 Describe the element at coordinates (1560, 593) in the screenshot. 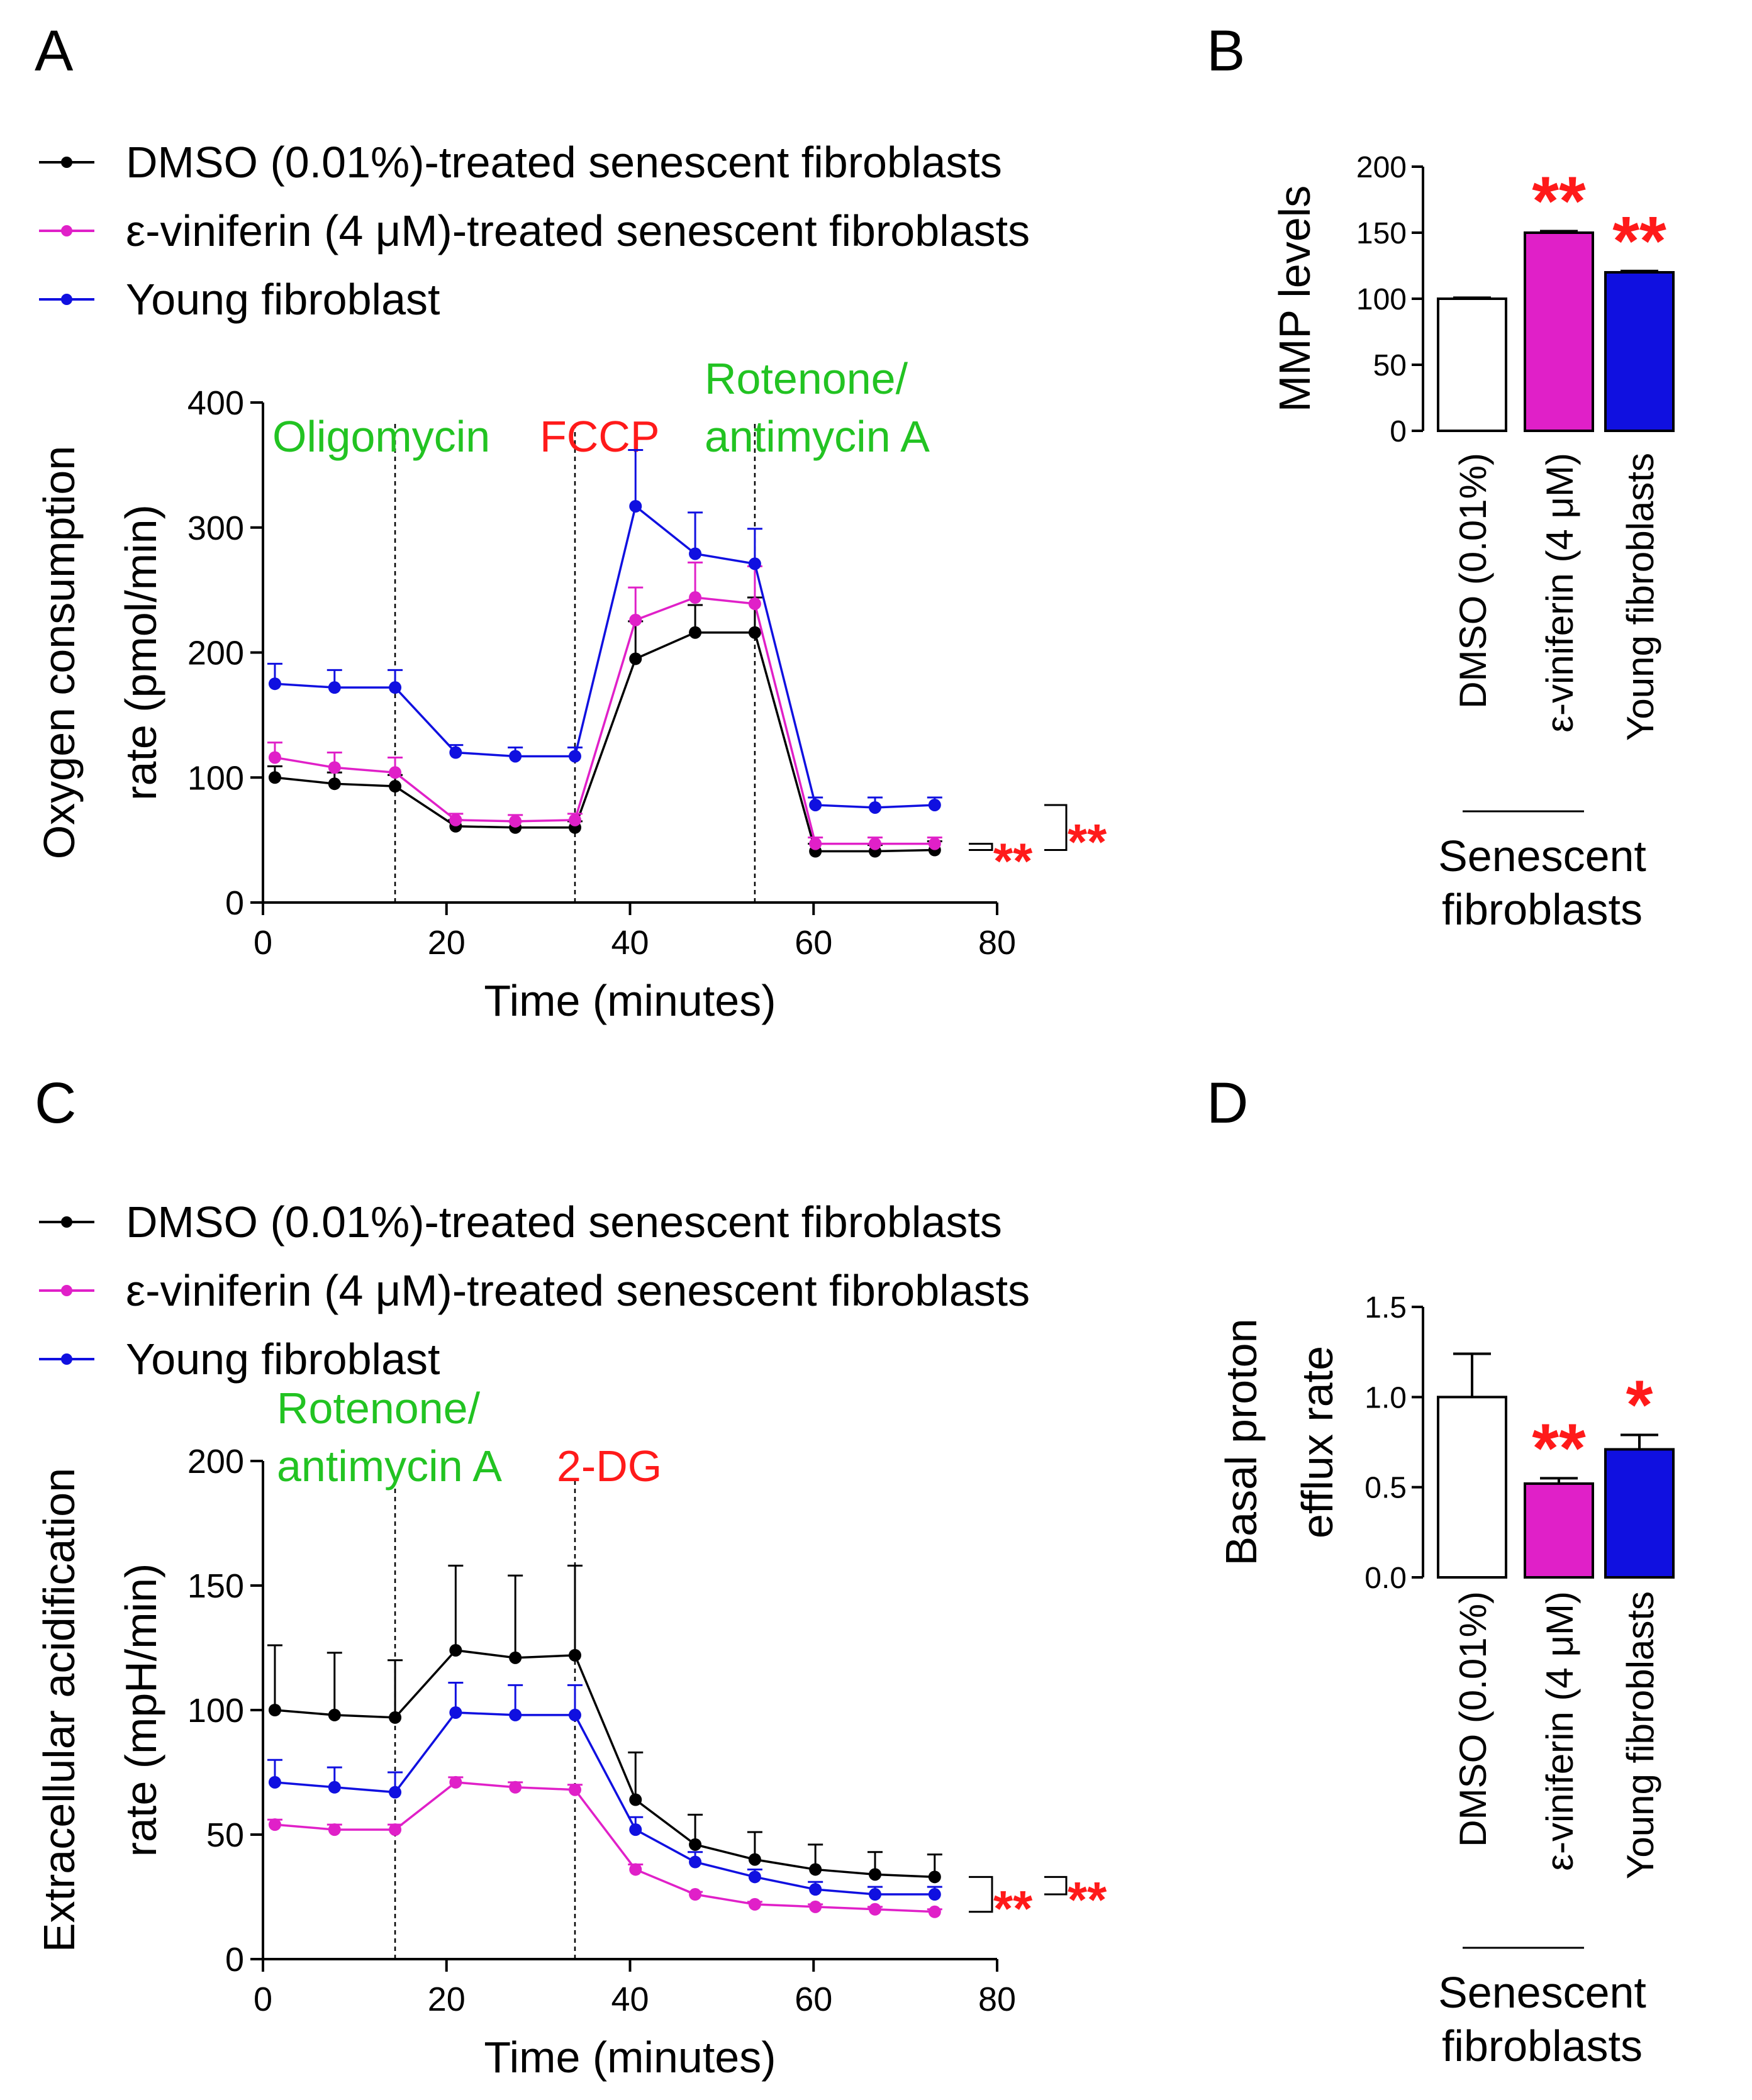

I see `category-label-2: ε-viniferin (4 μM)` at that location.